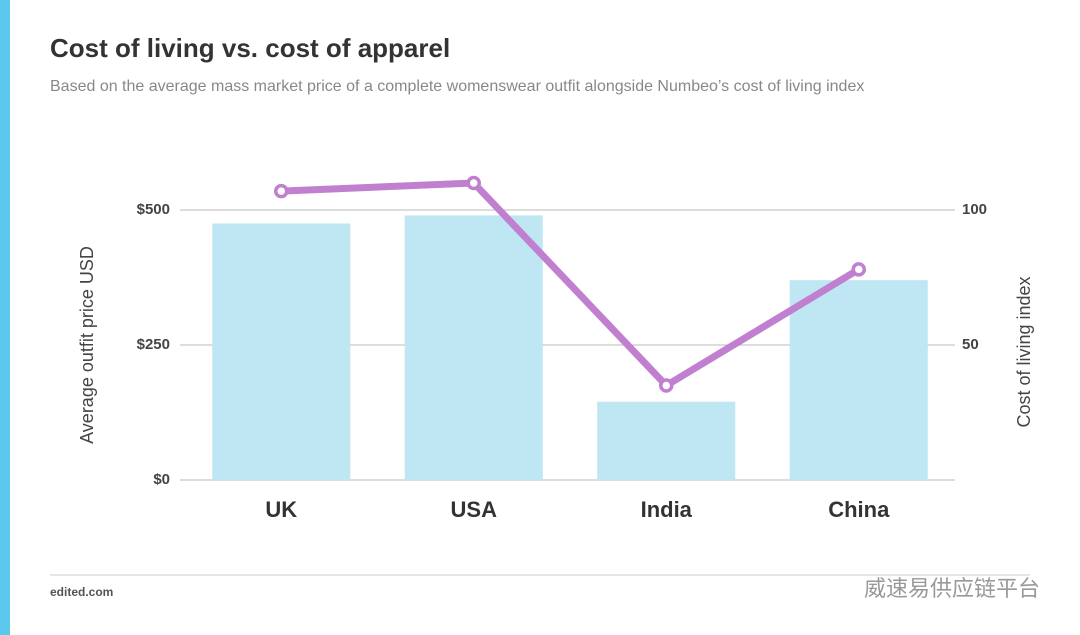 The image size is (1080, 635). What do you see at coordinates (81, 592) in the screenshot?
I see `source: edited.com` at bounding box center [81, 592].